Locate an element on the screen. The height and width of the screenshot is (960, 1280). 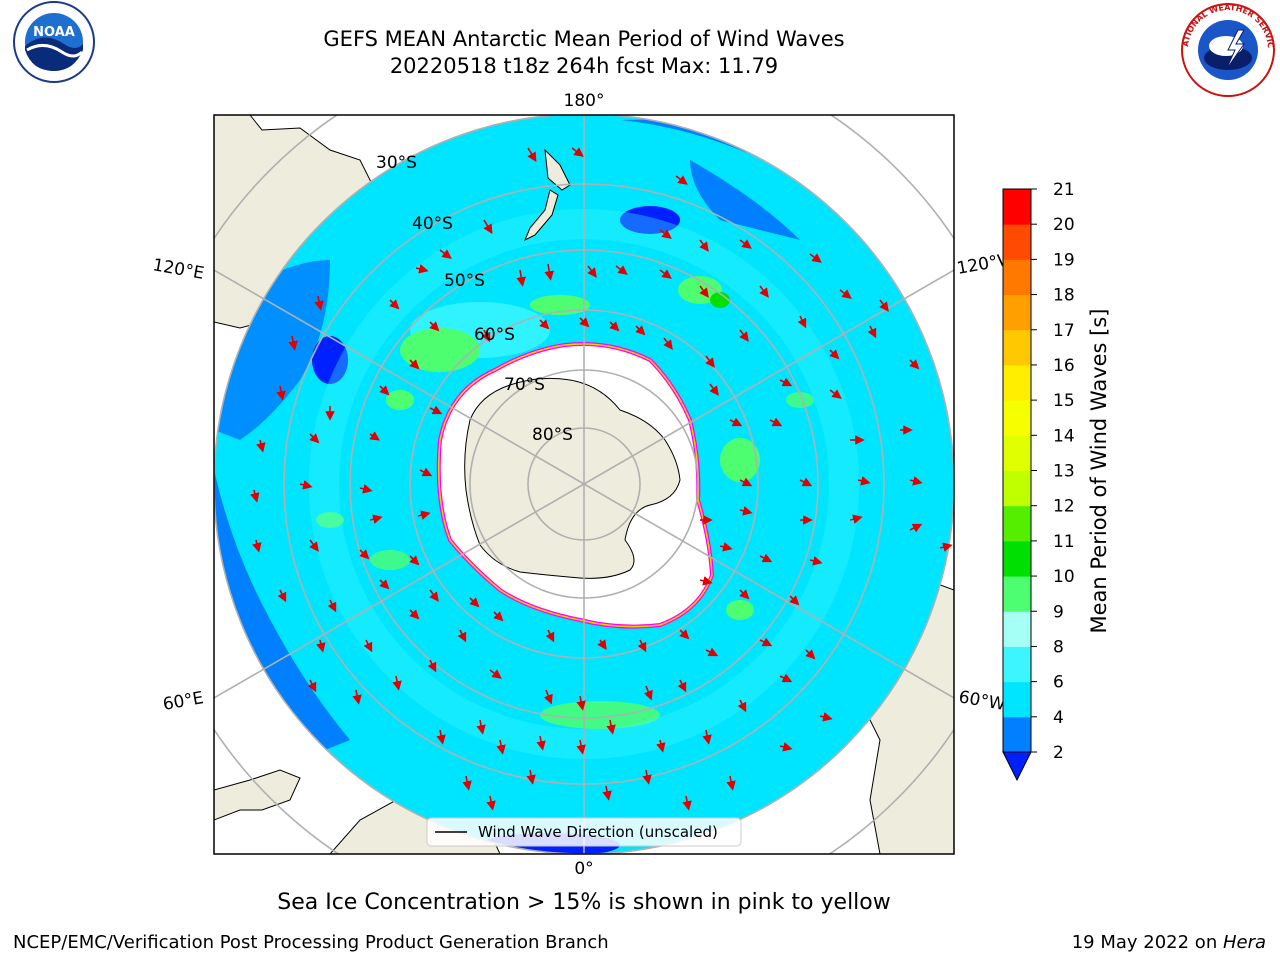
lat-label-50s: 50°S is located at coordinates (464, 281).